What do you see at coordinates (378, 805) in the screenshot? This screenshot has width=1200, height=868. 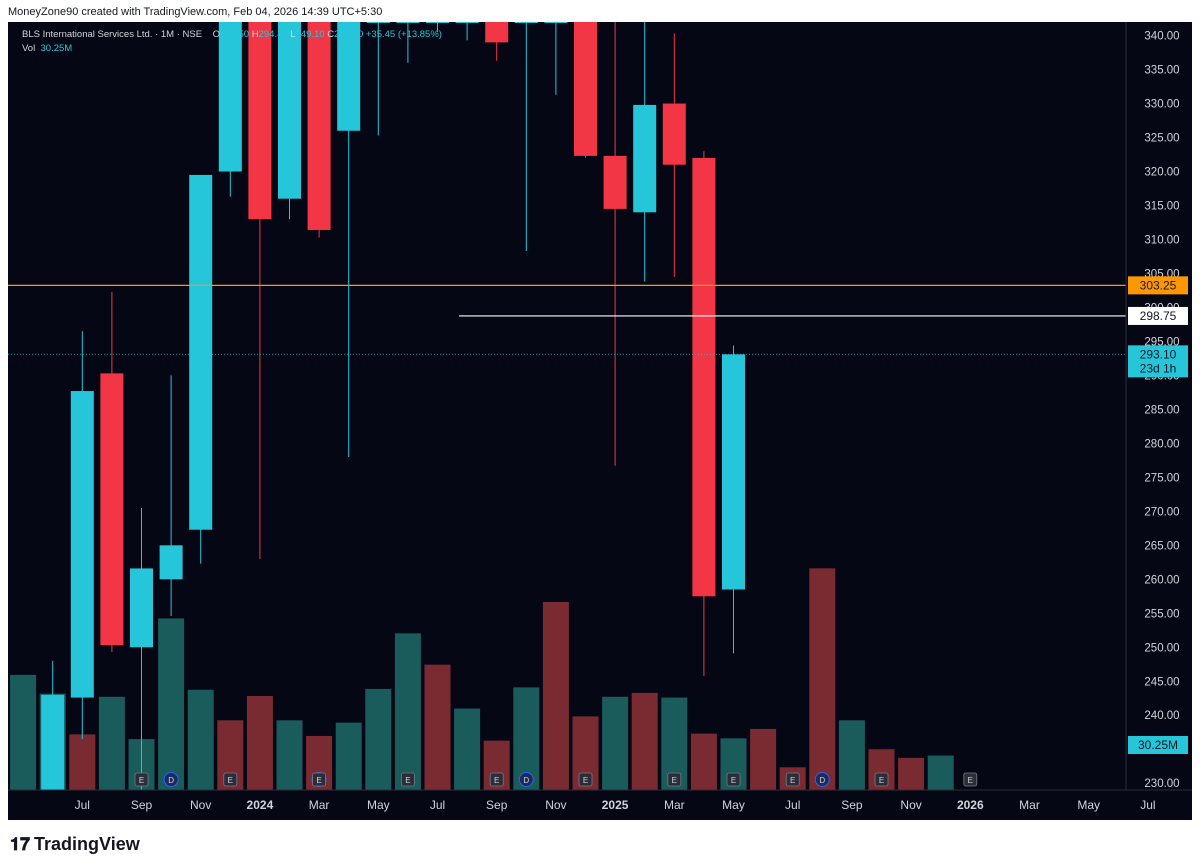 I see `time-tick-label: May` at bounding box center [378, 805].